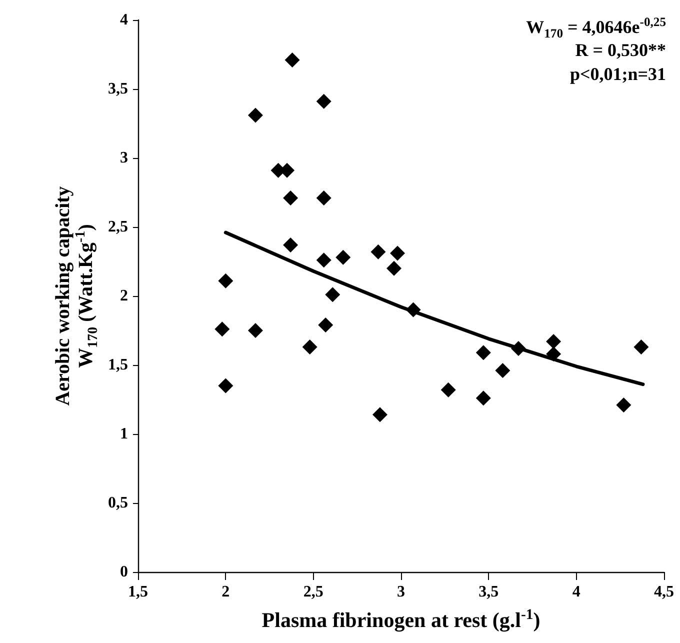 This screenshot has height=643, width=680. What do you see at coordinates (124, 158) in the screenshot?
I see `y-tick-label: 3` at bounding box center [124, 158].